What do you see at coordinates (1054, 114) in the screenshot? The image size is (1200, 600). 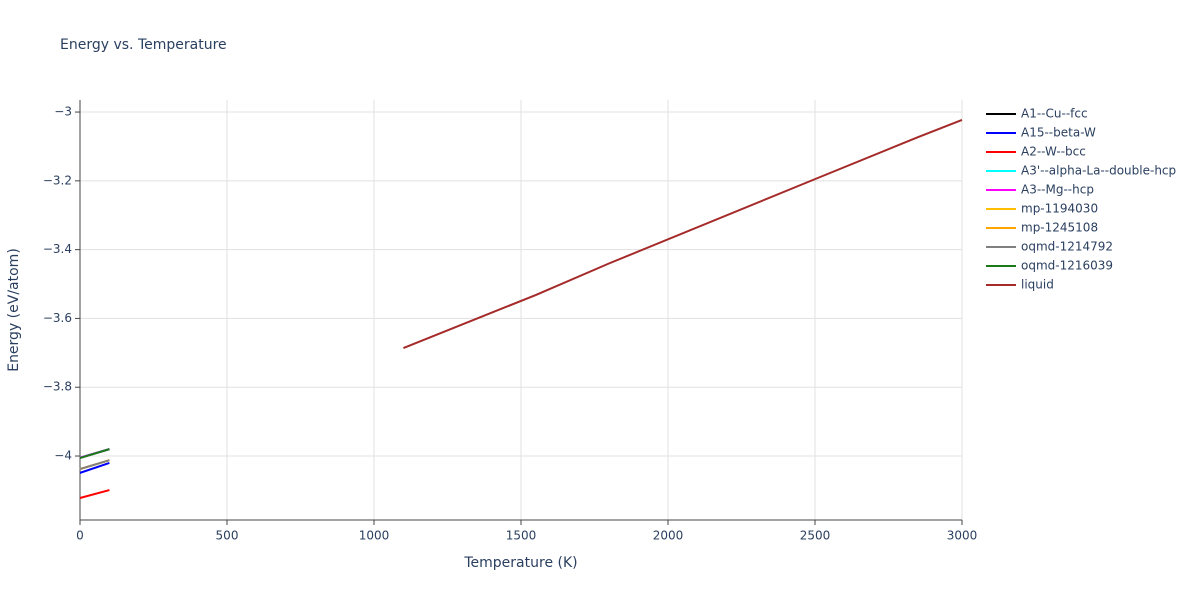 I see `legend-label: A1--Cu--fcc` at bounding box center [1054, 114].